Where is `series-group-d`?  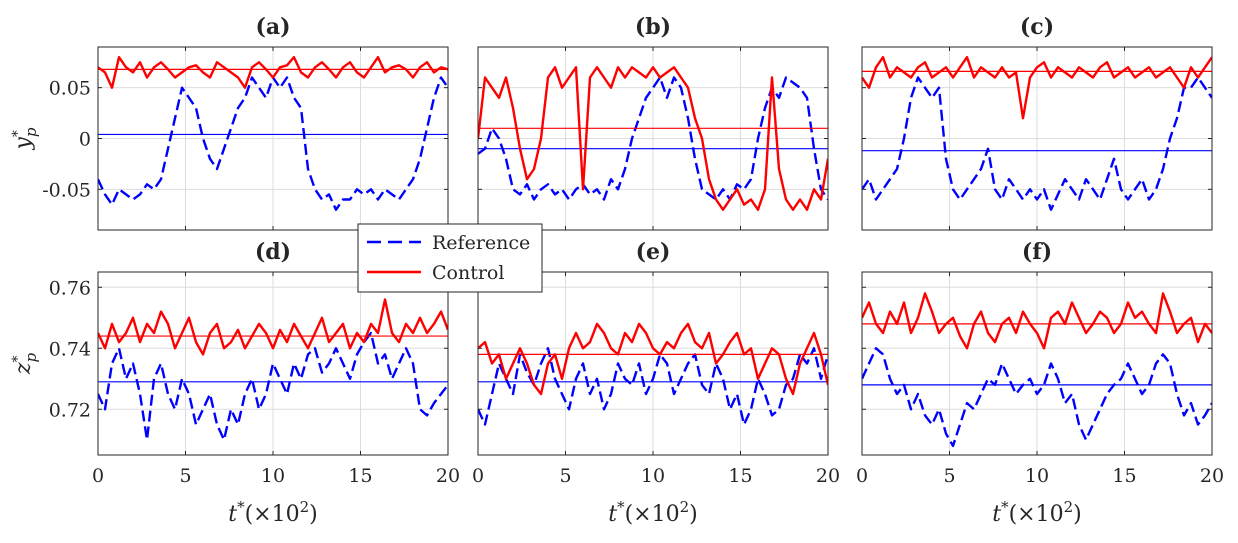 series-group-d is located at coordinates (273, 369).